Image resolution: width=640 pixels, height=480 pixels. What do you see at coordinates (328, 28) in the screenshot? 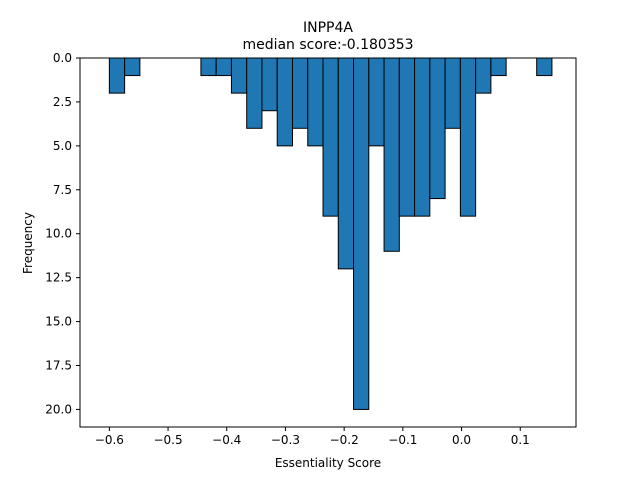
I see `chart-title: INPP4A` at bounding box center [328, 28].